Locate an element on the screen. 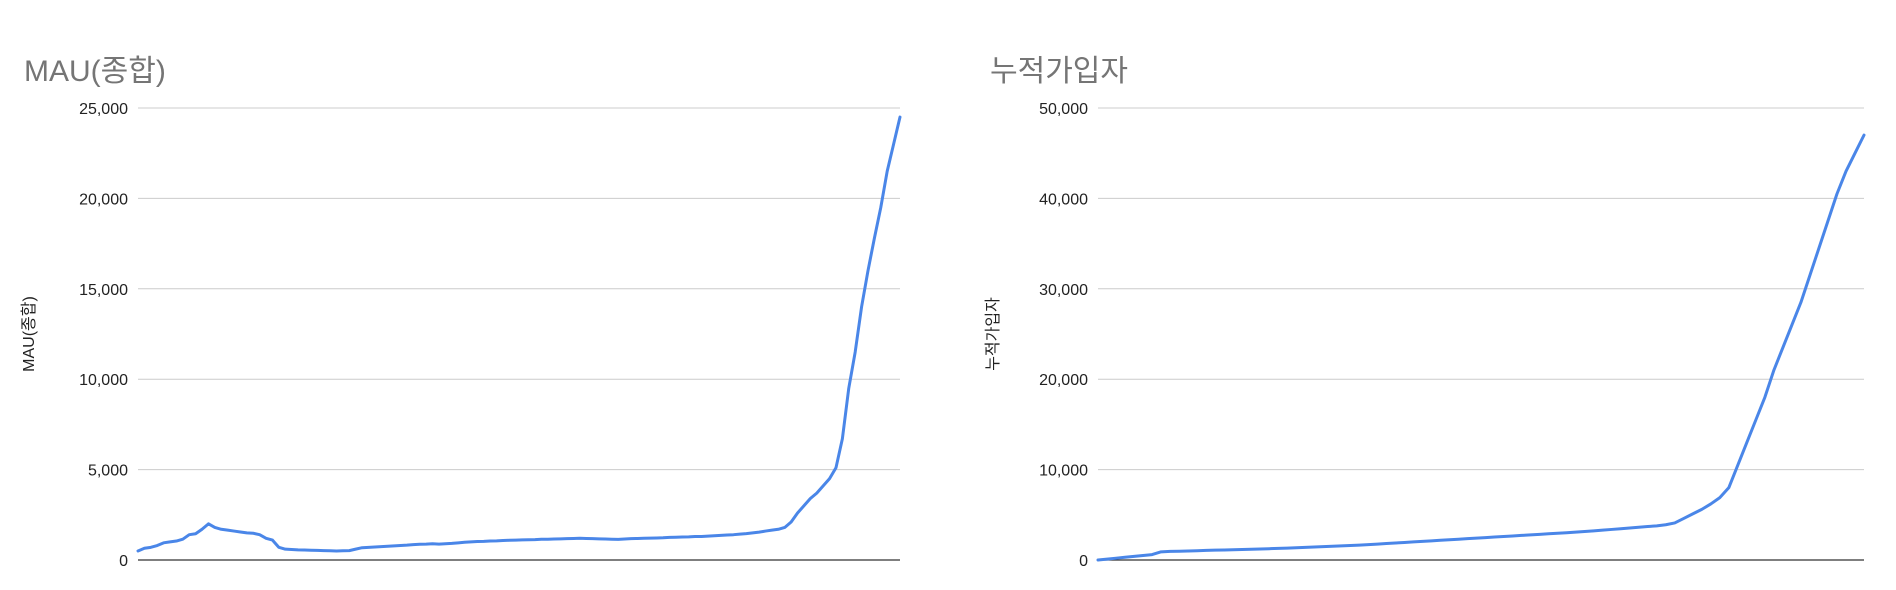  y-tick-label: 15,000 is located at coordinates (103, 290).